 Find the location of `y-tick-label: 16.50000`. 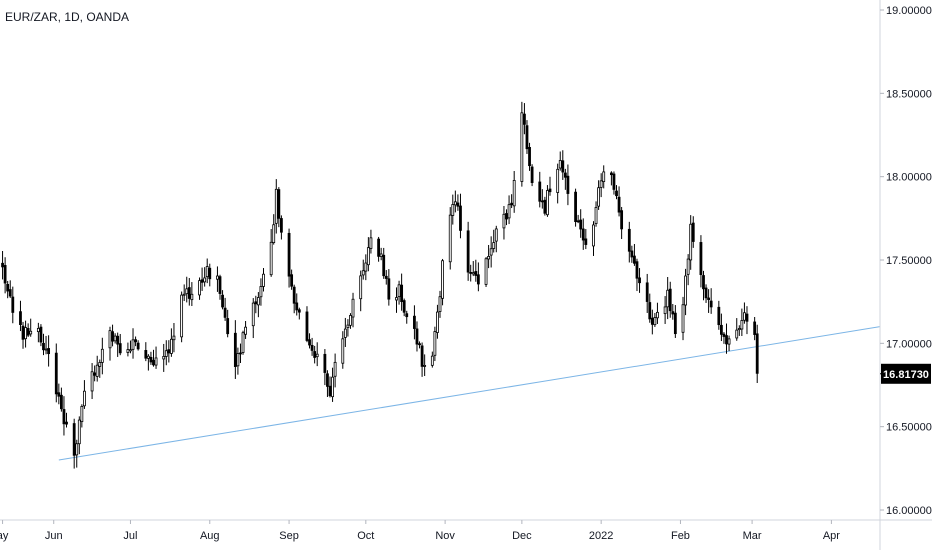

y-tick-label: 16.50000 is located at coordinates (909, 428).